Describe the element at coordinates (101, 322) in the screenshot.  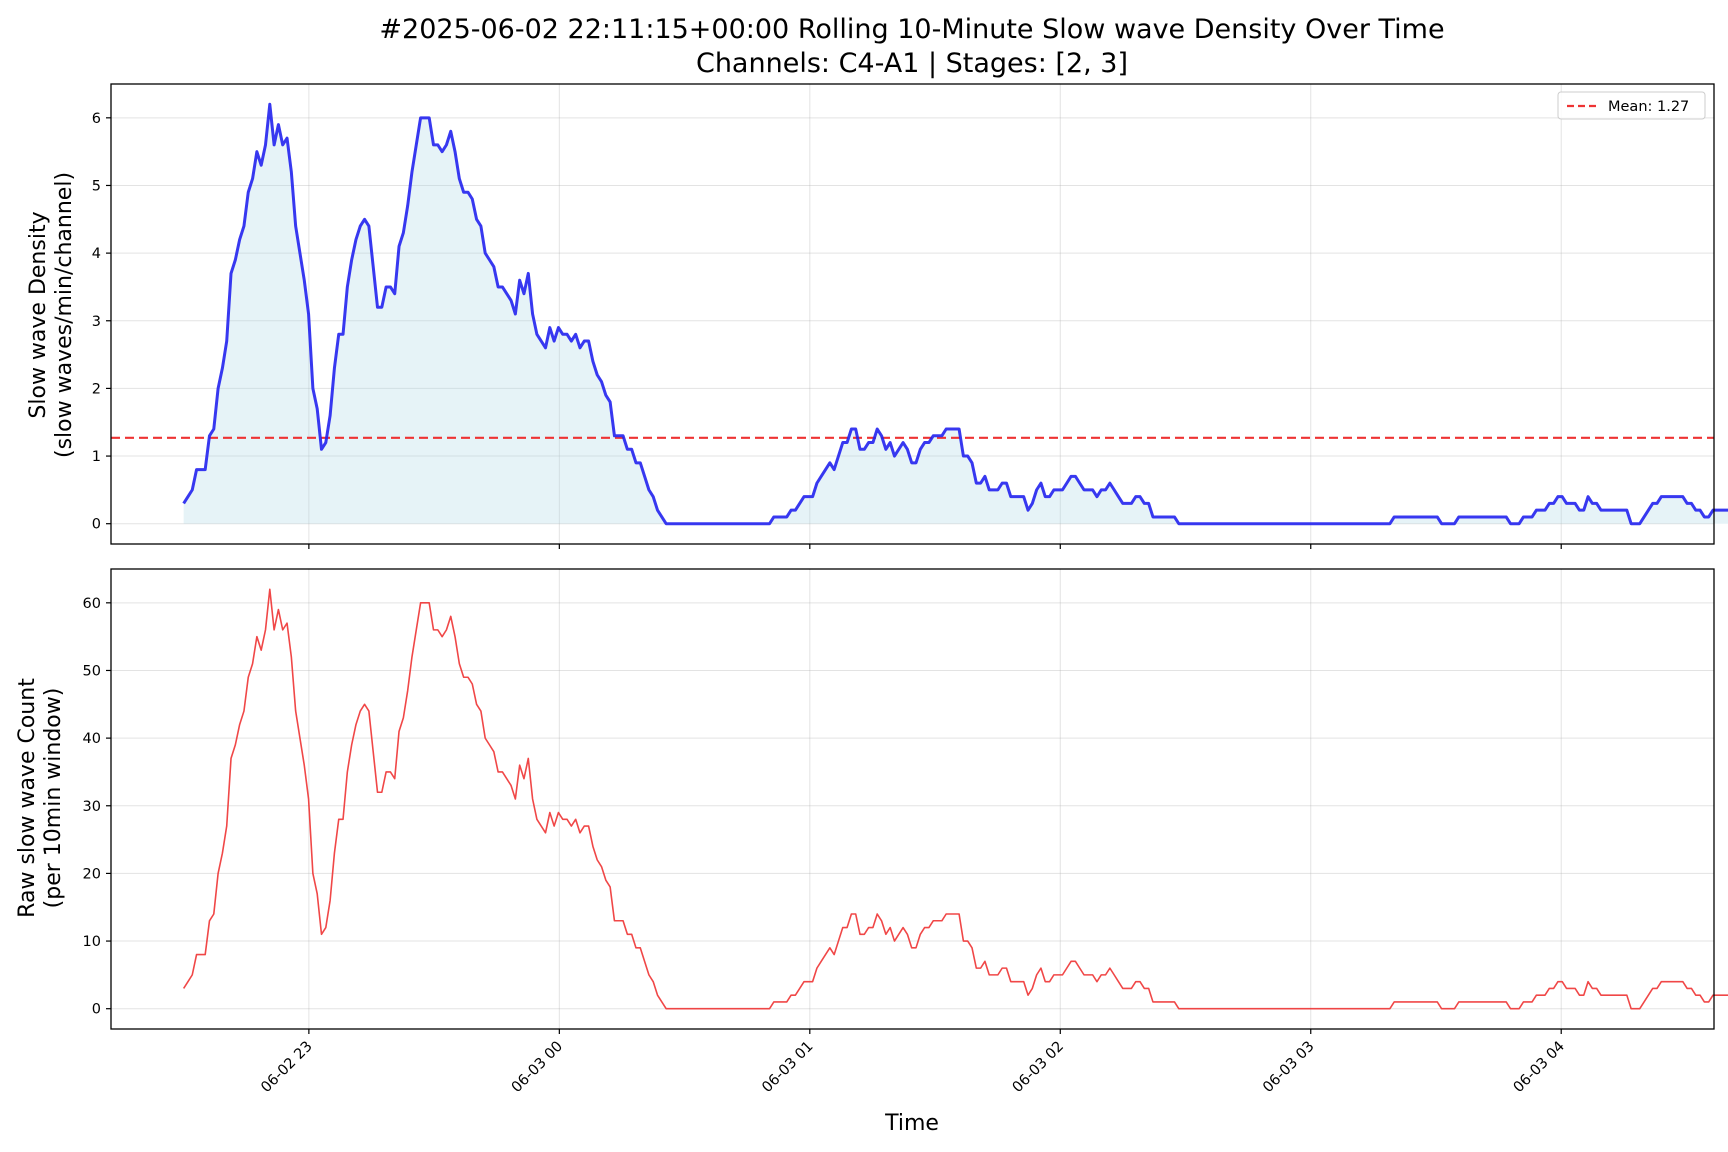
I see `density-y-ticks: 0 1 2 3 4 5 6` at that location.